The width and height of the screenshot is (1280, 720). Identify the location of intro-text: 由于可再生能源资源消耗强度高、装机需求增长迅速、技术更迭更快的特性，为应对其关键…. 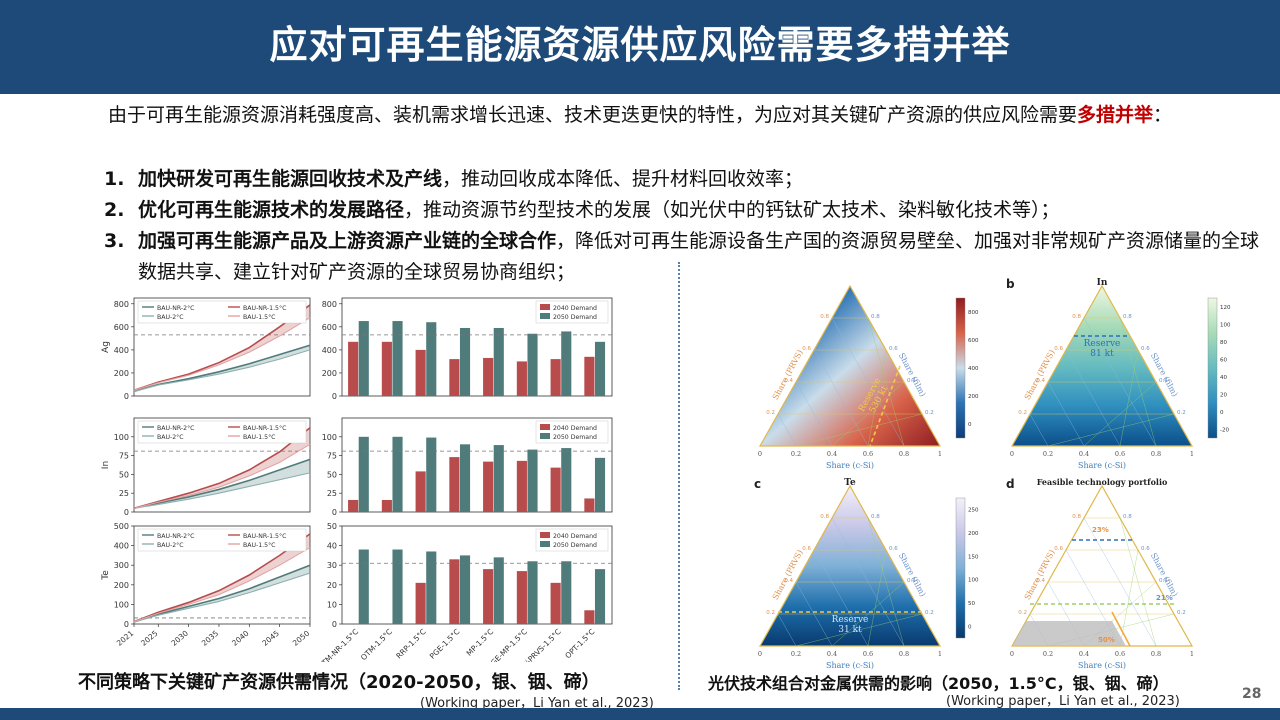
(593, 115).